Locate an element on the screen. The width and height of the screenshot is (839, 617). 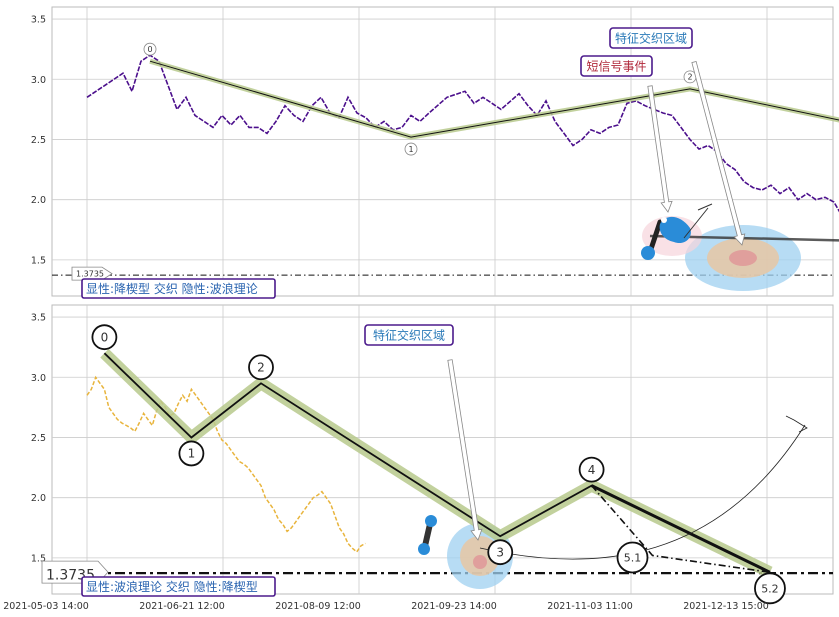
wedge-upper-line is located at coordinates (680, 529).